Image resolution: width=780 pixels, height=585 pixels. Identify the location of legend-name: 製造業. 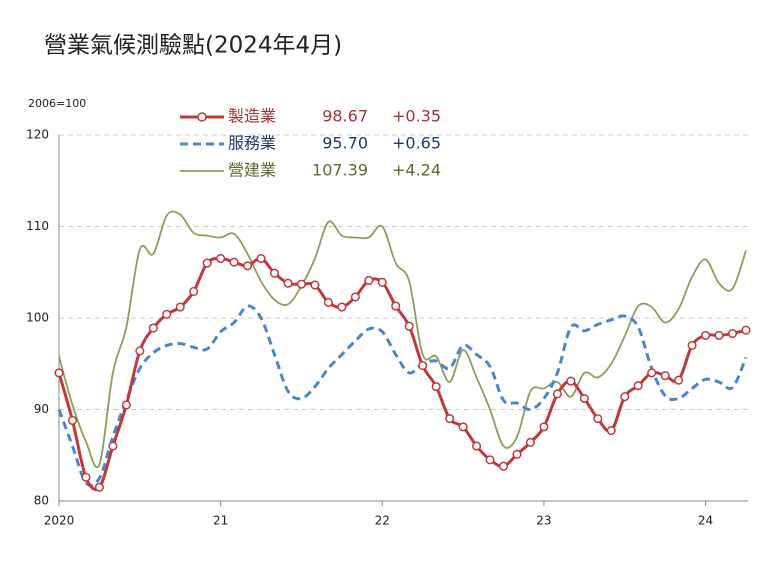
(252, 116).